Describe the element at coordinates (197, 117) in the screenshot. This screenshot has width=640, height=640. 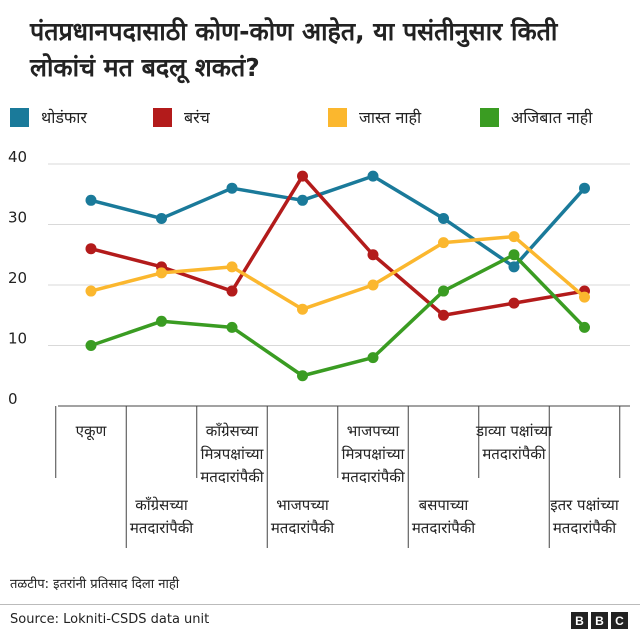
I see `legend-label-series-2: बरंच` at that location.